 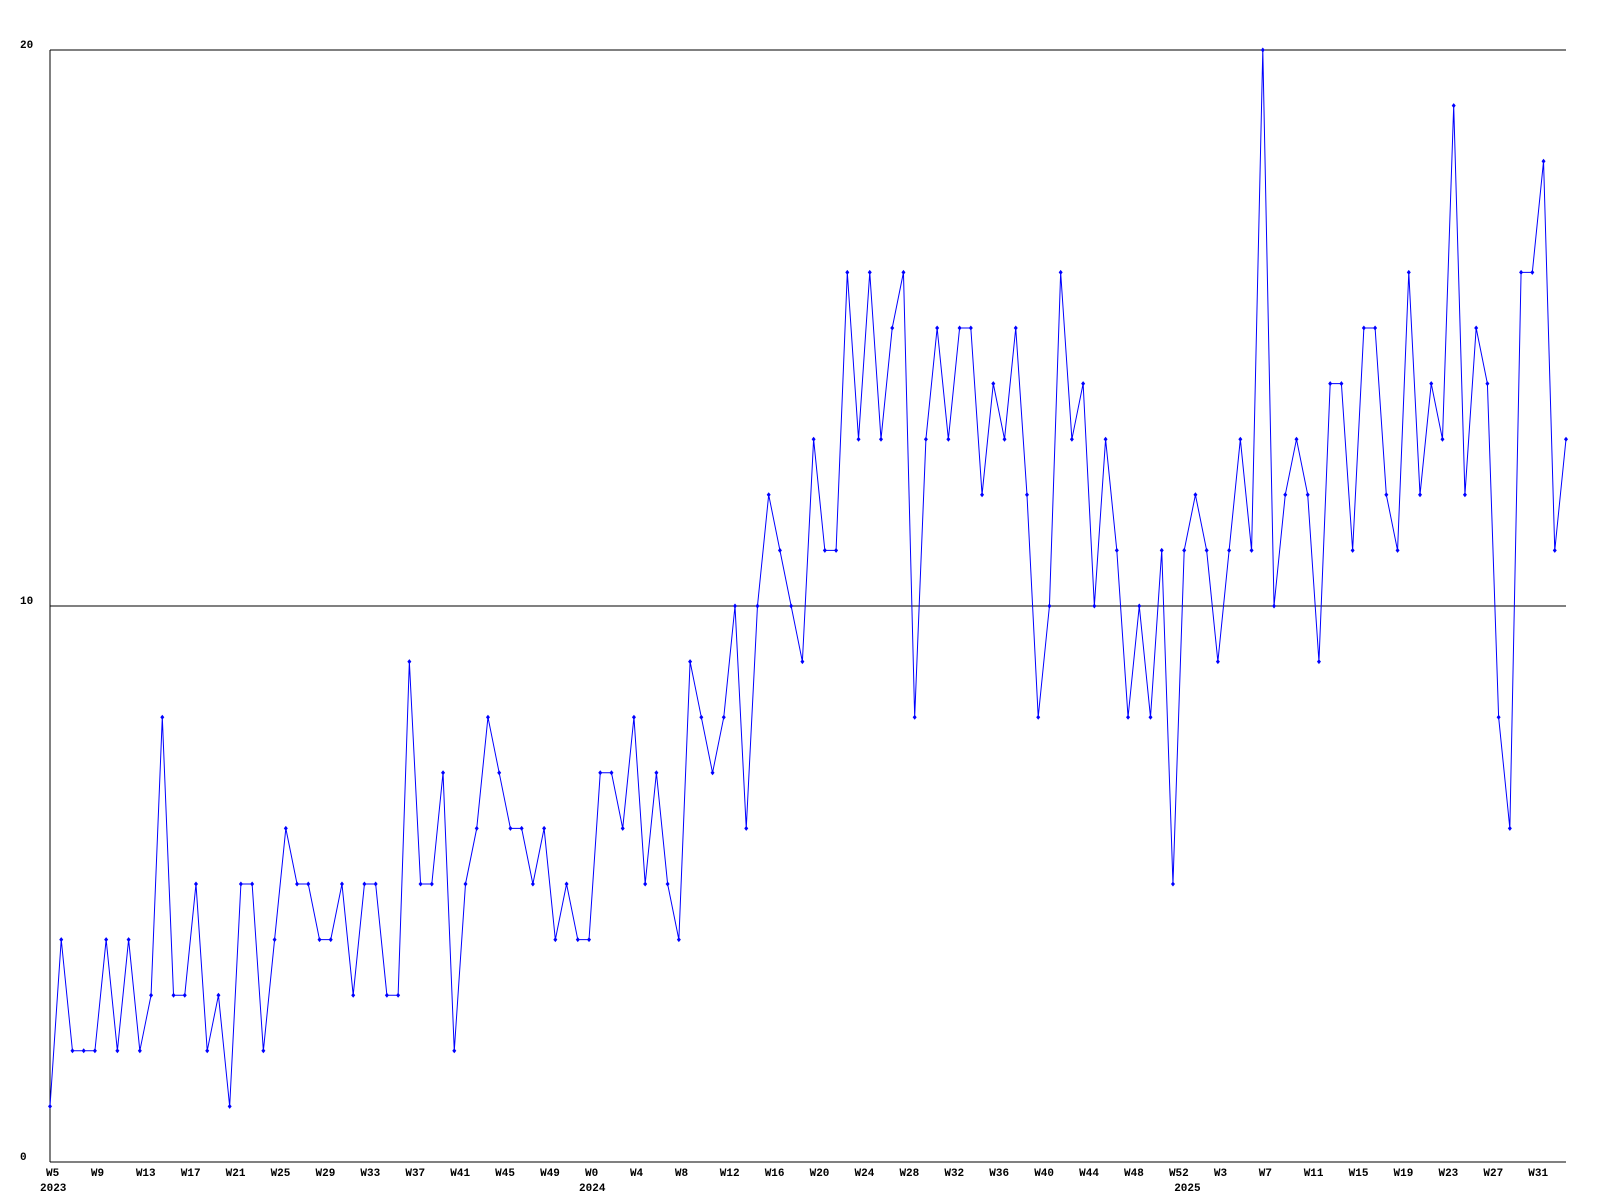 I want to click on y-tick-label: 20, so click(x=26, y=46).